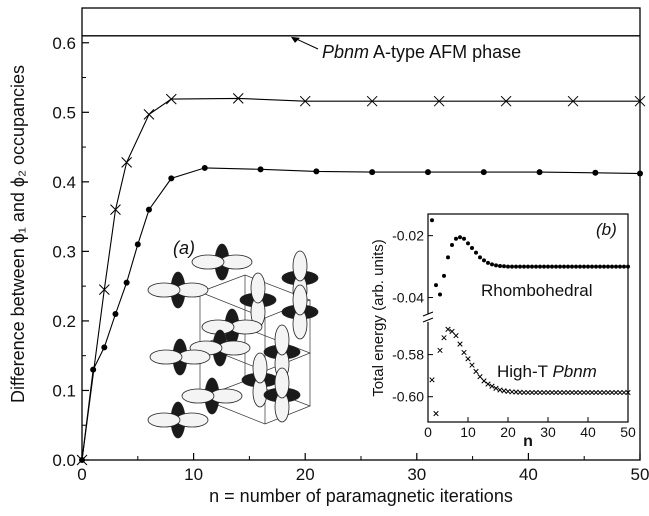 This screenshot has width=649, height=516. I want to click on main-ytick-label: 0.2, so click(64, 321).